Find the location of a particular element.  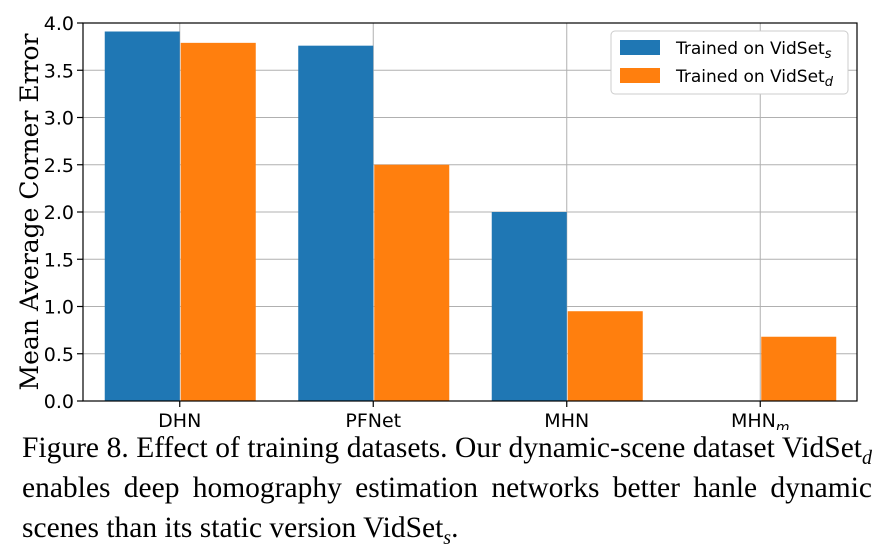

y-tick-label: 0.5 is located at coordinates (59, 355).